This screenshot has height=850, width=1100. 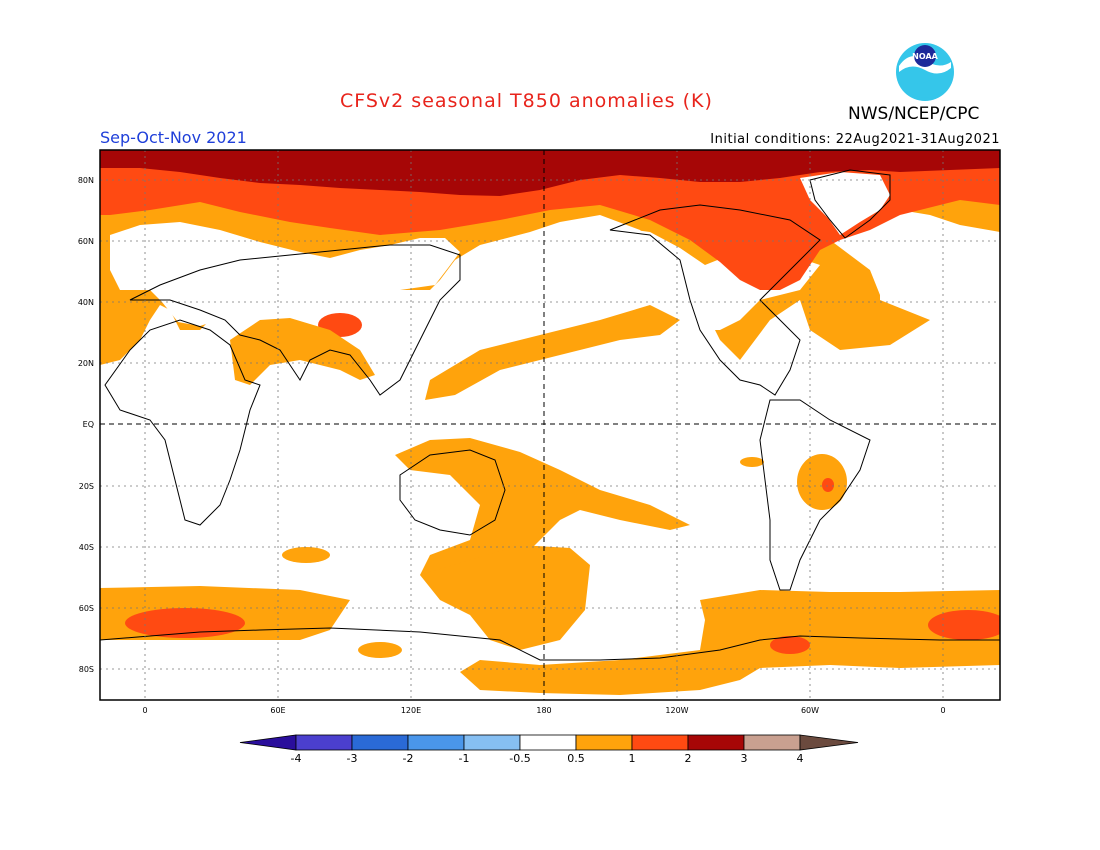 What do you see at coordinates (688, 758) in the screenshot?
I see `colorbar-tick-label: 2` at bounding box center [688, 758].